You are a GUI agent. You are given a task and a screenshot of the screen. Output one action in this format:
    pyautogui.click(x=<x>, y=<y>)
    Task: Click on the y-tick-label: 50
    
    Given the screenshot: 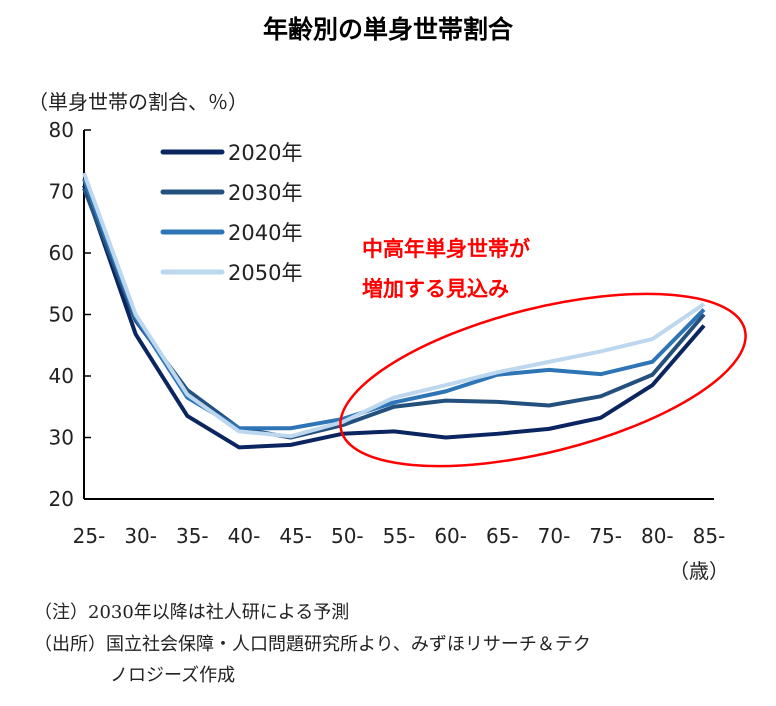 What is the action you would take?
    pyautogui.click(x=61, y=315)
    